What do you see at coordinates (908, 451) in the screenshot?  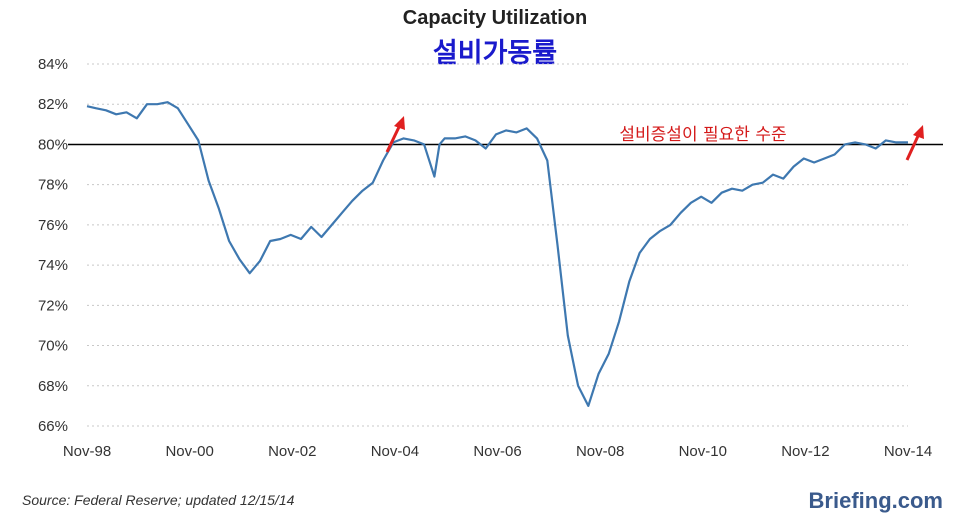 I see `x-tick-label: Nov-14` at bounding box center [908, 451].